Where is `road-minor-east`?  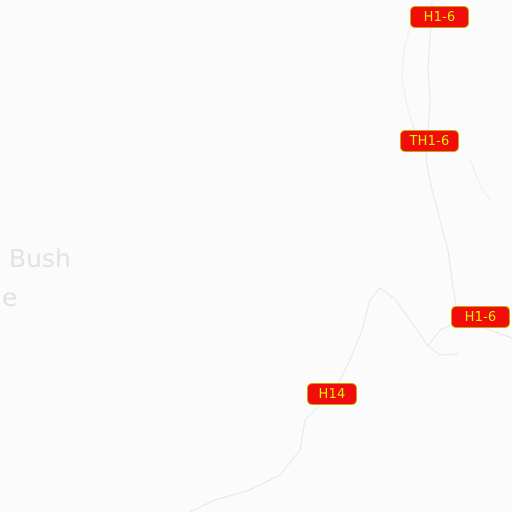
road-minor-east is located at coordinates (480, 180).